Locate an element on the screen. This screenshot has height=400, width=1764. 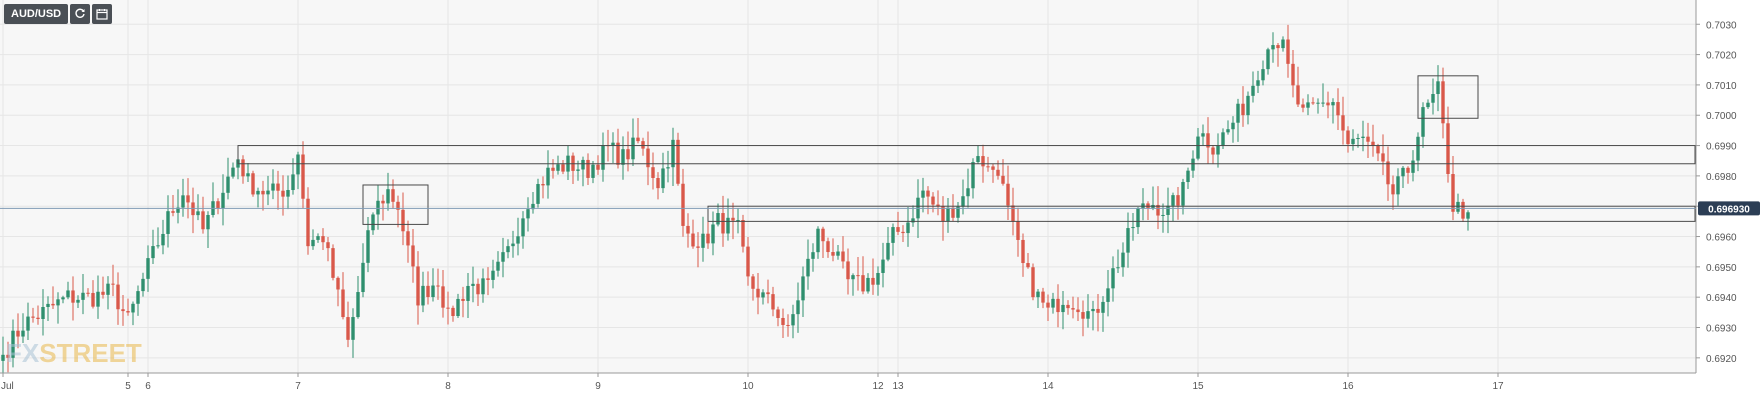
calendar-icon is located at coordinates (102, 14).